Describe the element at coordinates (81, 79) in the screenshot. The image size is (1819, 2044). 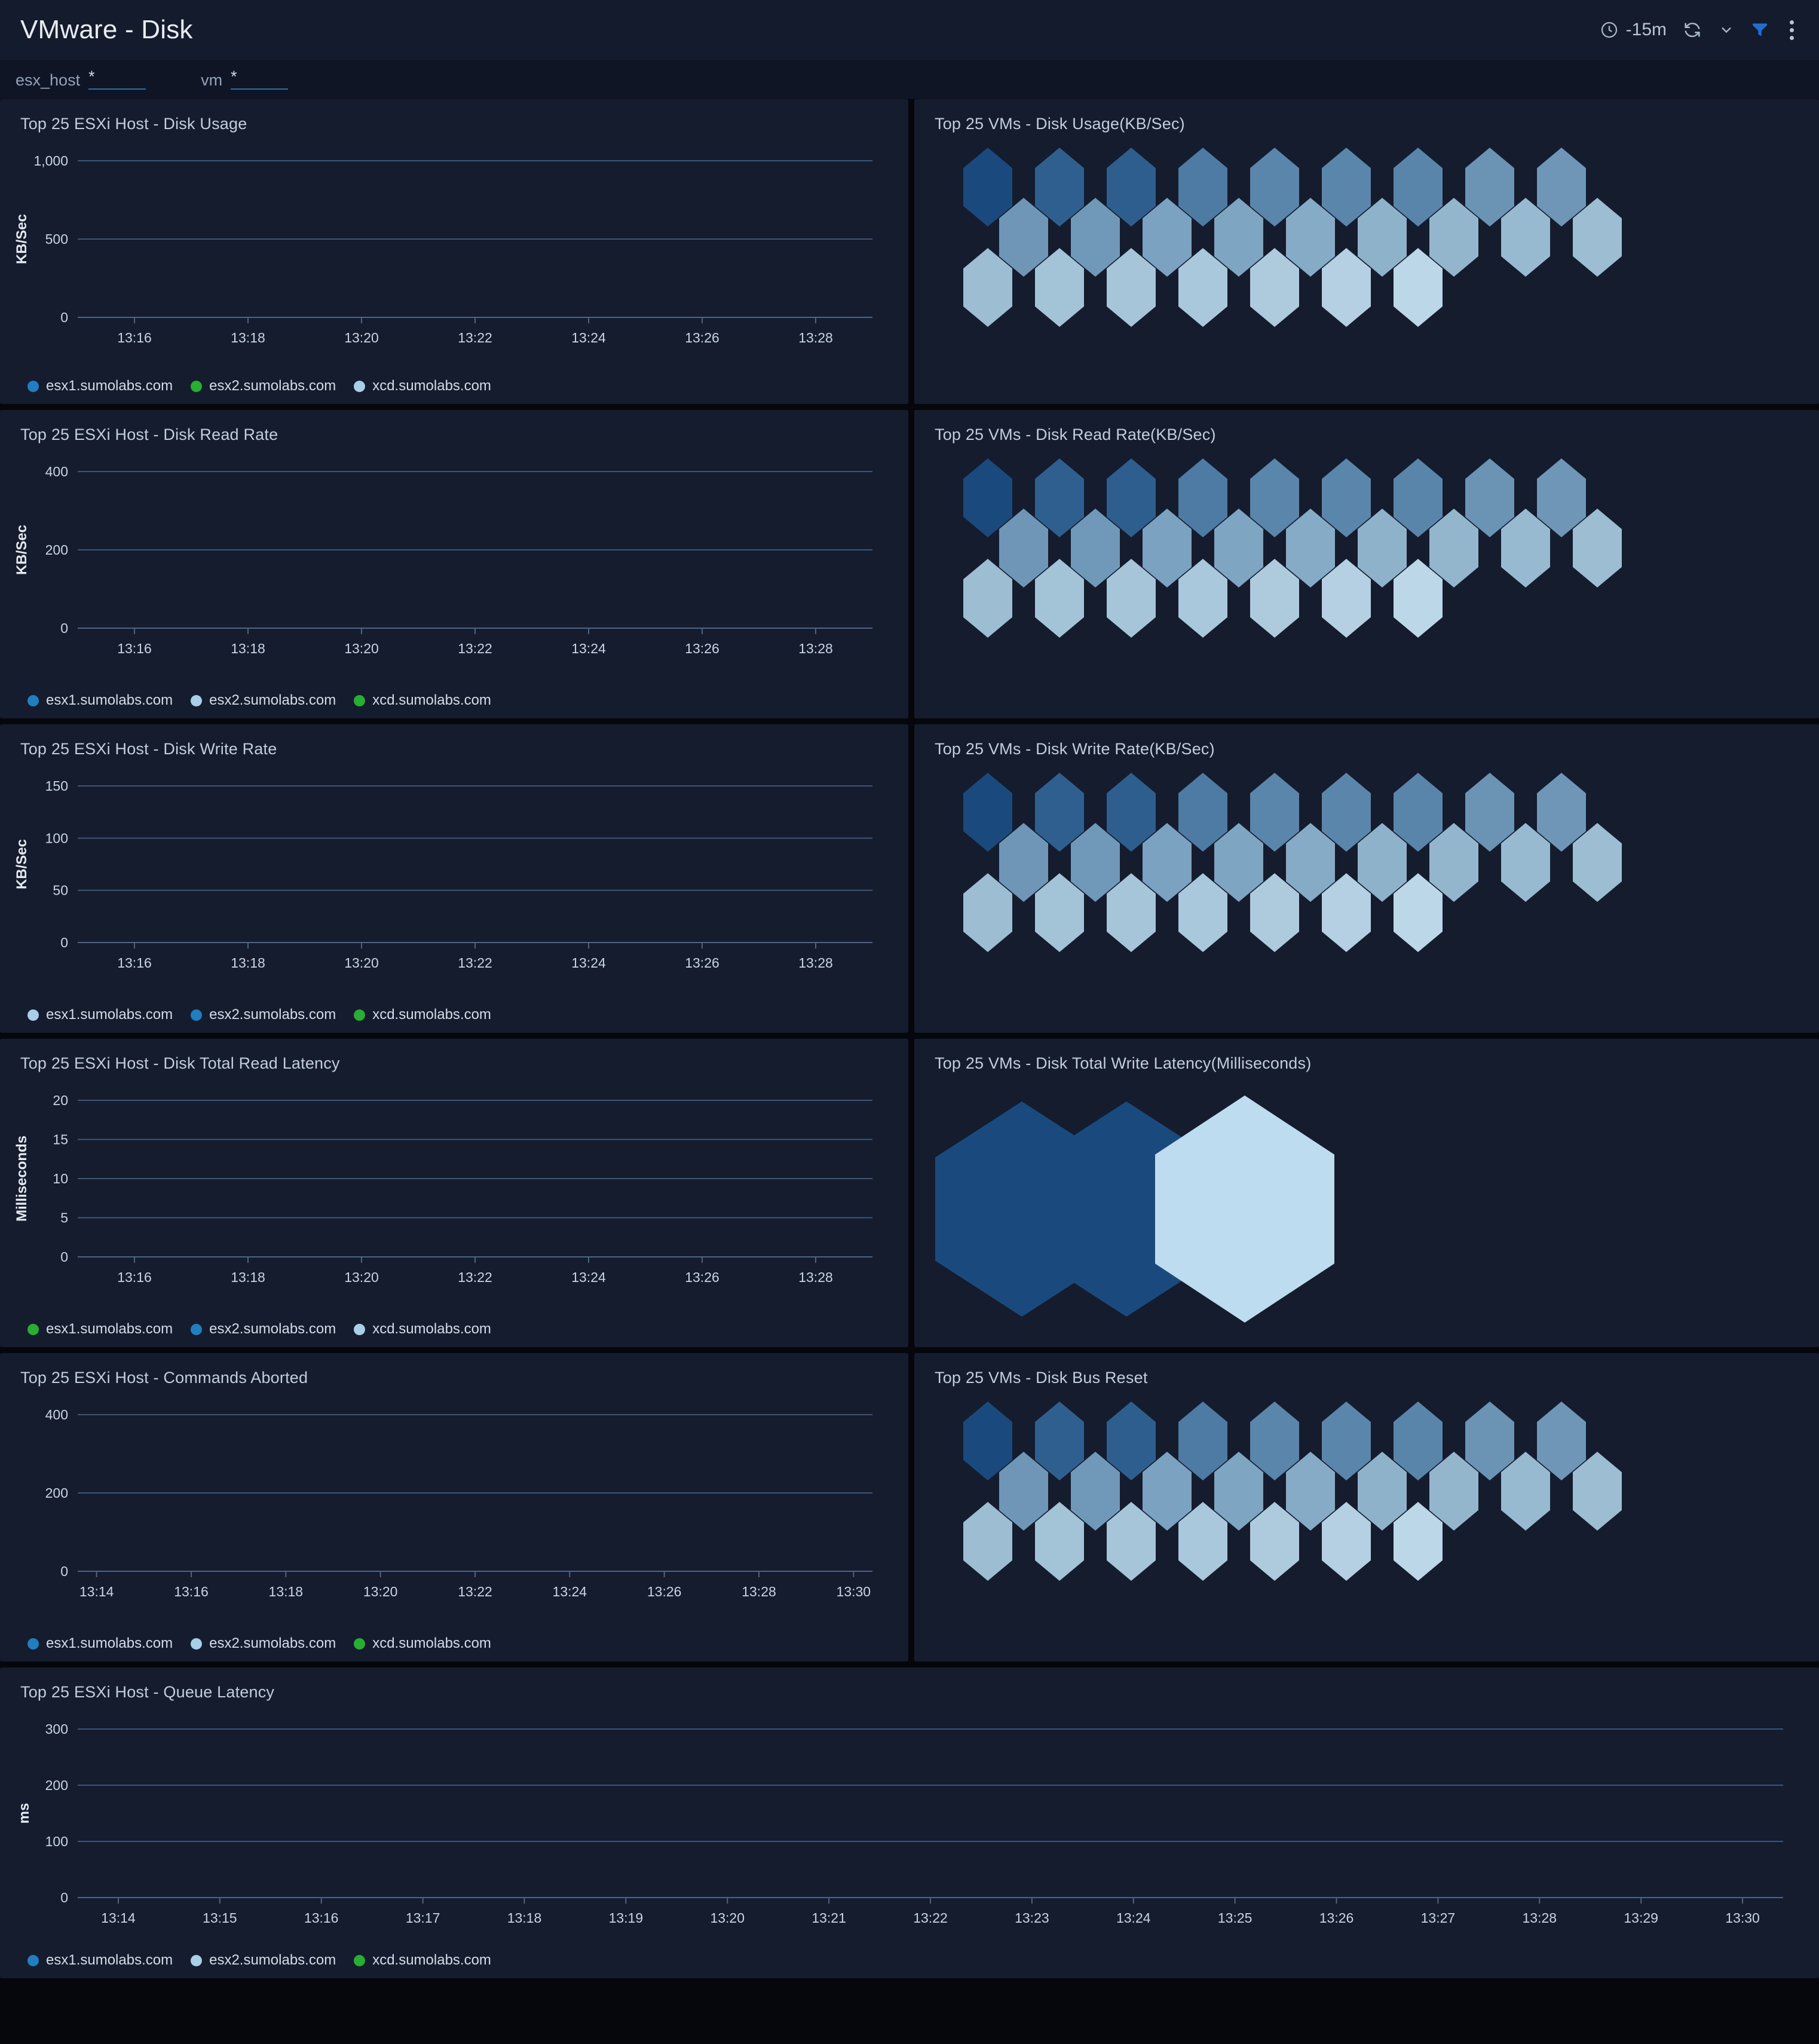
I see `filter-esx-host: esx_host *` at that location.